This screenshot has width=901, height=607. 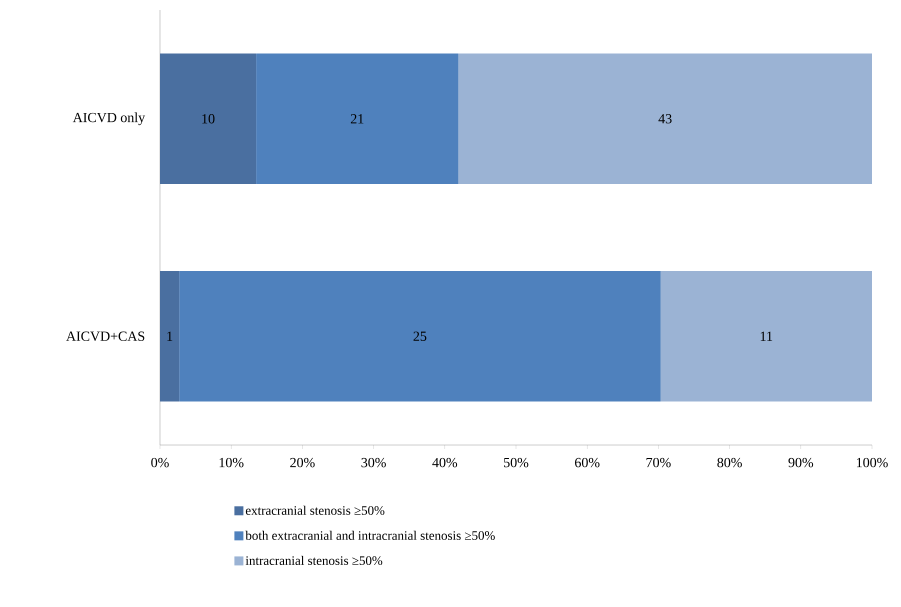 I want to click on legend-label: extracranial stenosis ≥50%, so click(x=315, y=510).